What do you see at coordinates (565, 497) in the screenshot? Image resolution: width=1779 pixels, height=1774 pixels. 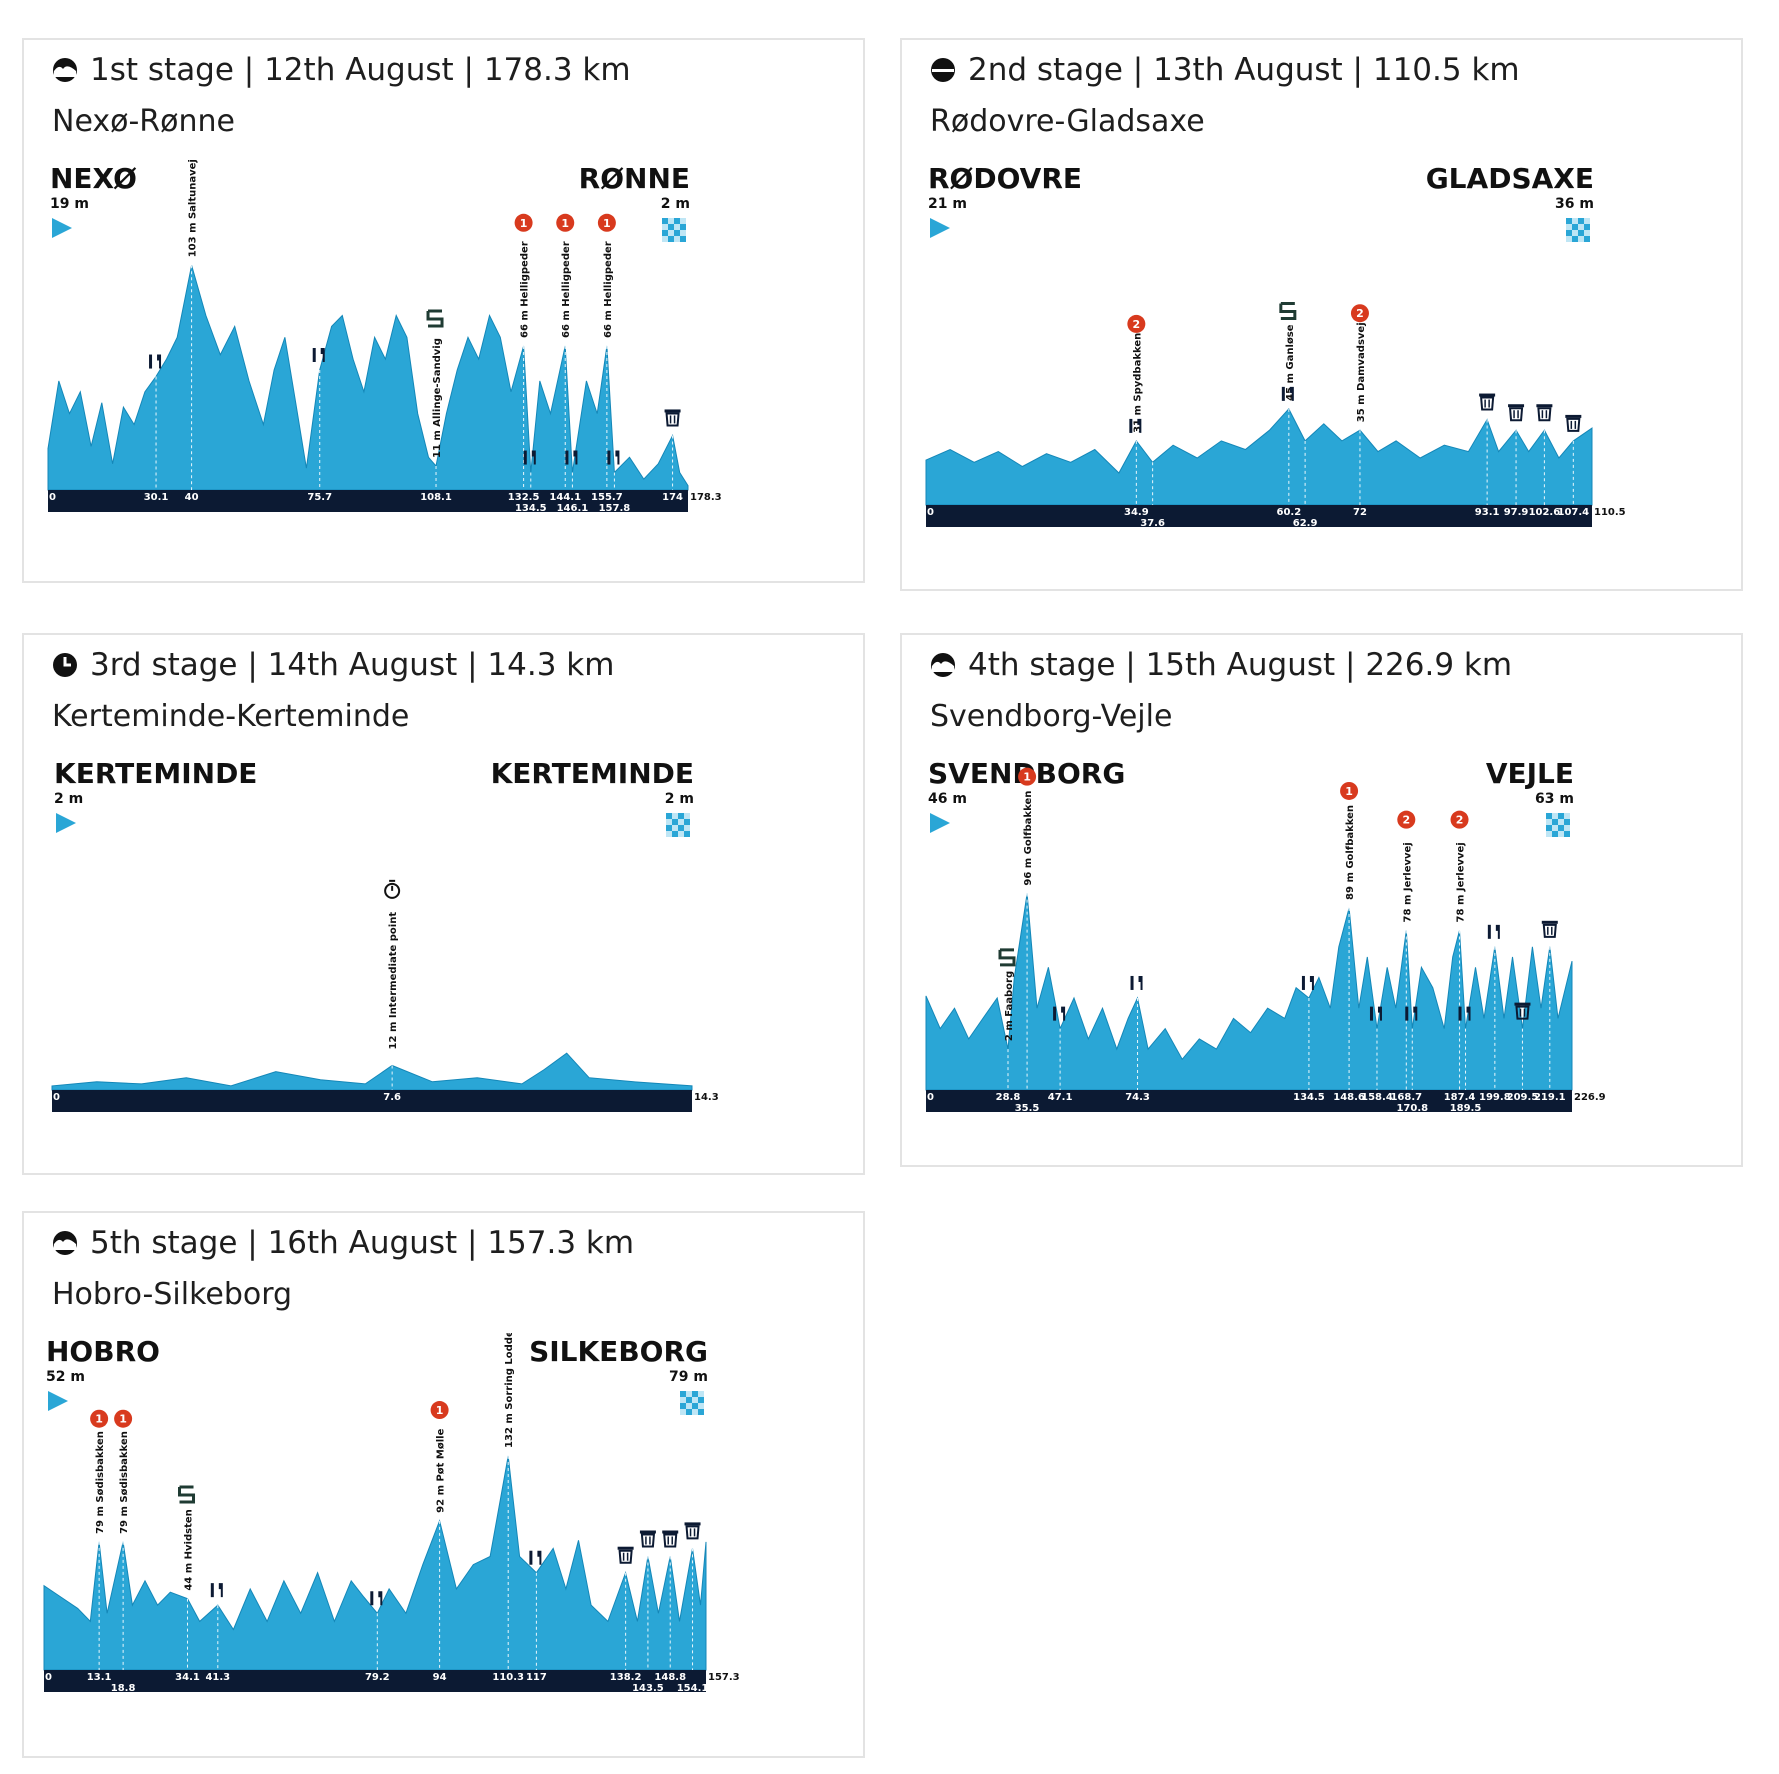 I see `distance-tick-label: 144.1` at bounding box center [565, 497].